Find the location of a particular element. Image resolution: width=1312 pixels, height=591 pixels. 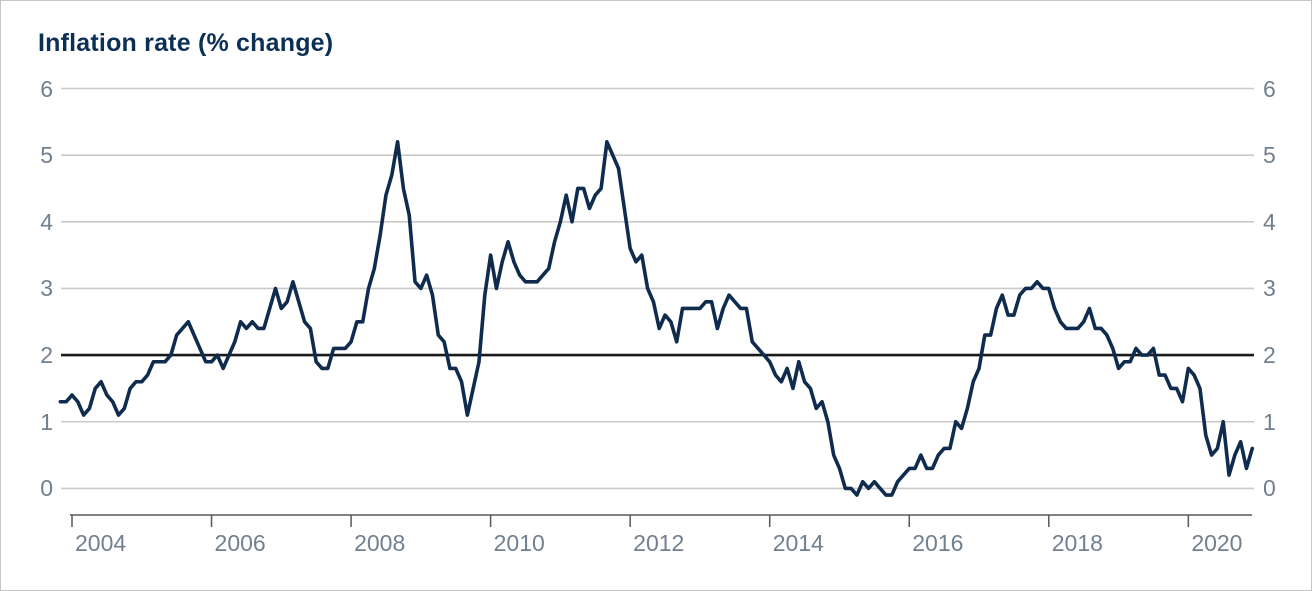

x-axis-label-2016: 2016 is located at coordinates (938, 543).